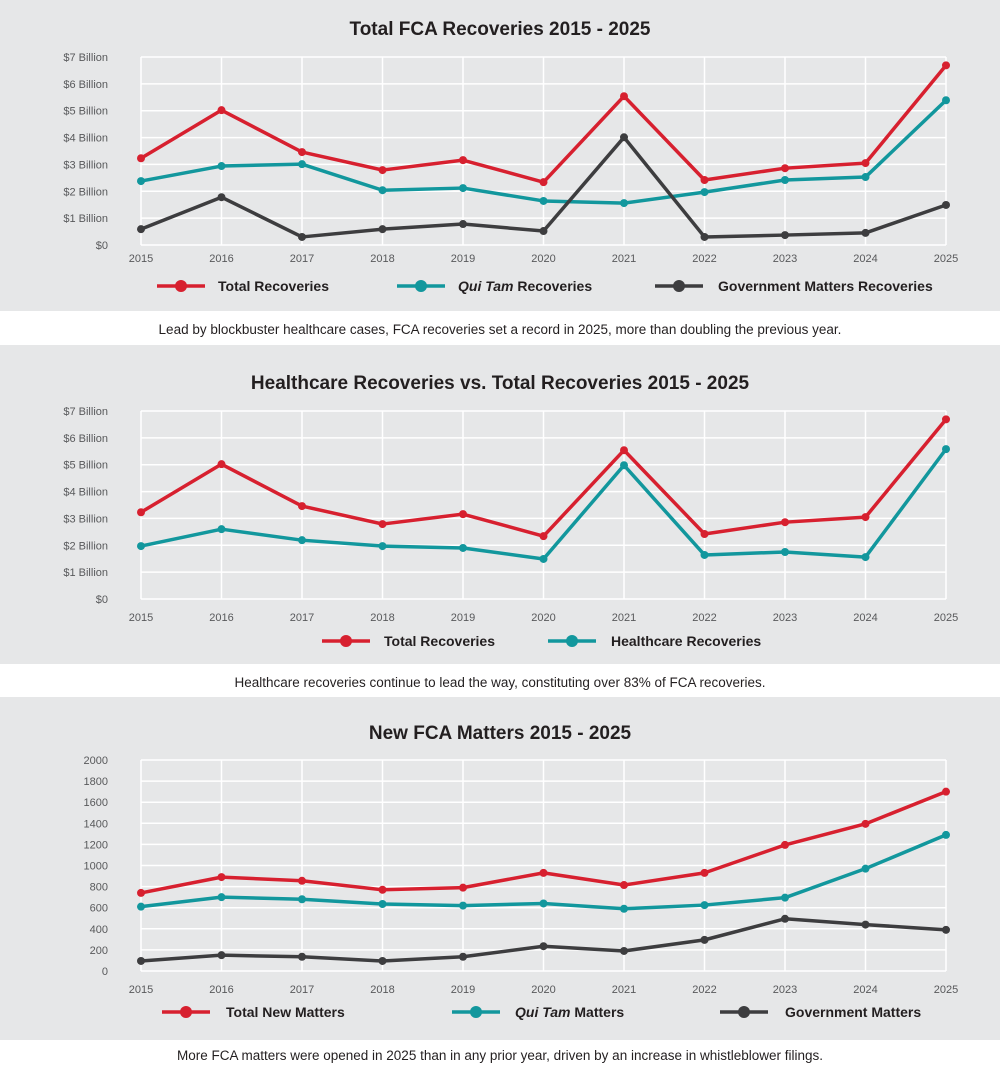 The image size is (1000, 1066). Describe the element at coordinates (85, 112) in the screenshot. I see `y-tick-label: $5 Billion` at that location.